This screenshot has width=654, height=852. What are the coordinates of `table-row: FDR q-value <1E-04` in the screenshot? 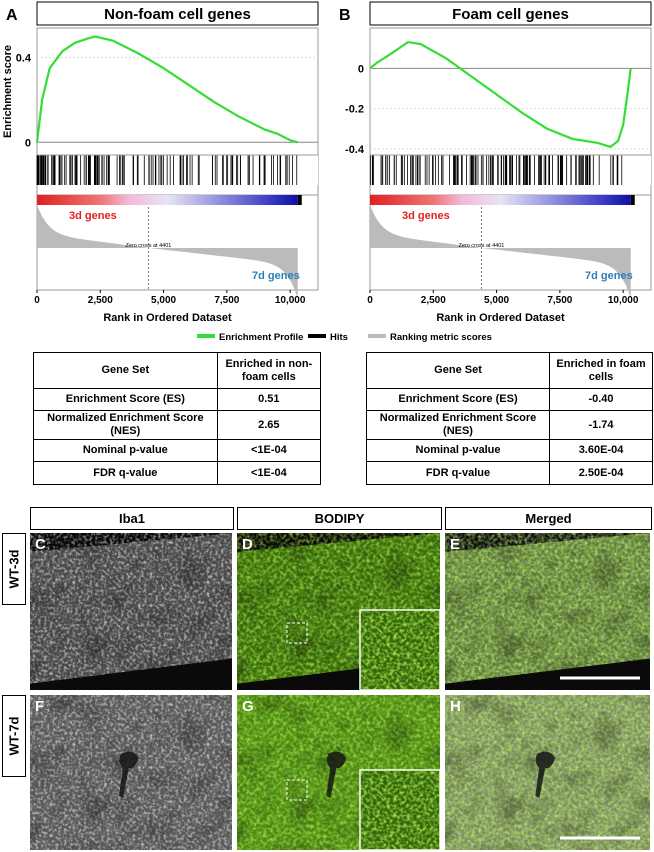 It's located at (177, 473).